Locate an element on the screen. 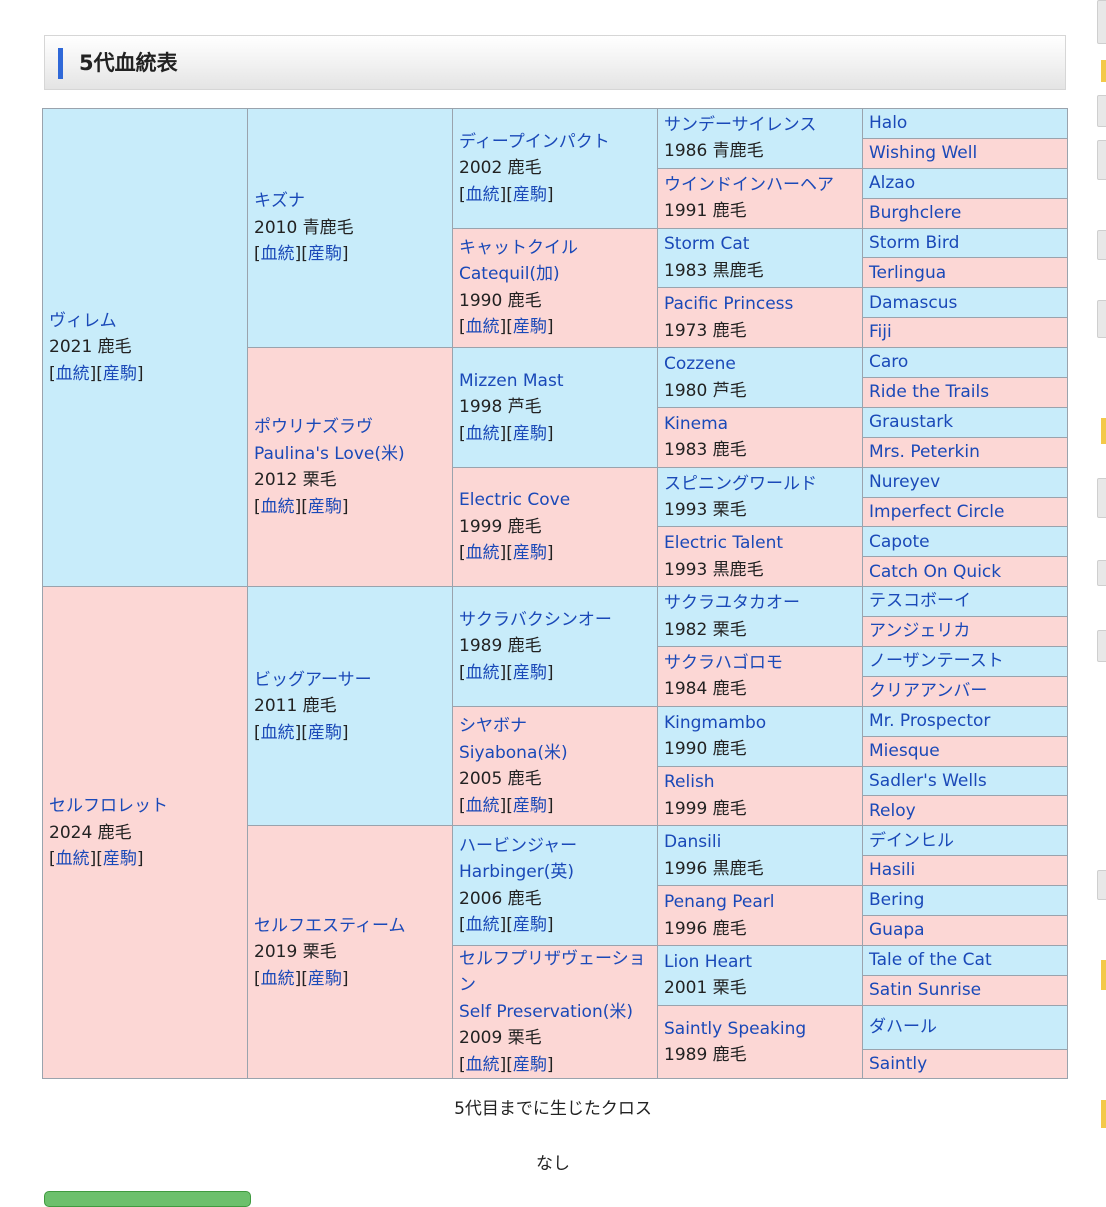 The image size is (1106, 1207). horse-name-link: Saintly Speaking is located at coordinates (735, 1028).